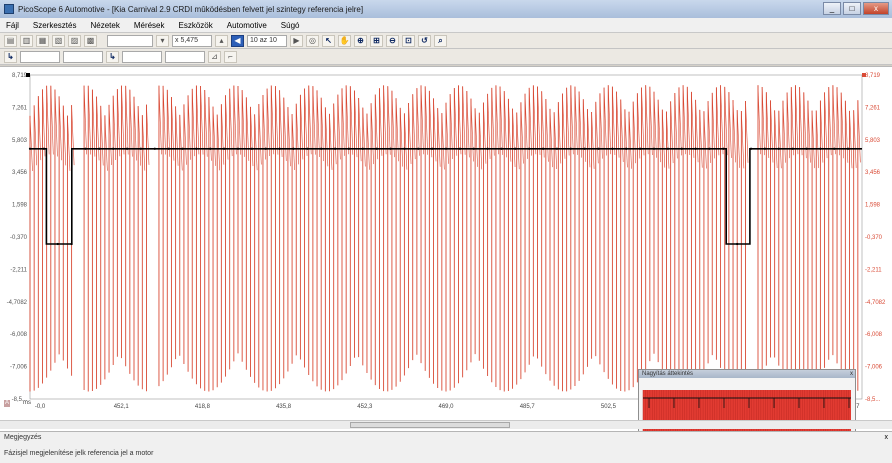 The height and width of the screenshot is (463, 892). What do you see at coordinates (112, 56) in the screenshot?
I see `channel-b-setup-icon: ↳` at bounding box center [112, 56].